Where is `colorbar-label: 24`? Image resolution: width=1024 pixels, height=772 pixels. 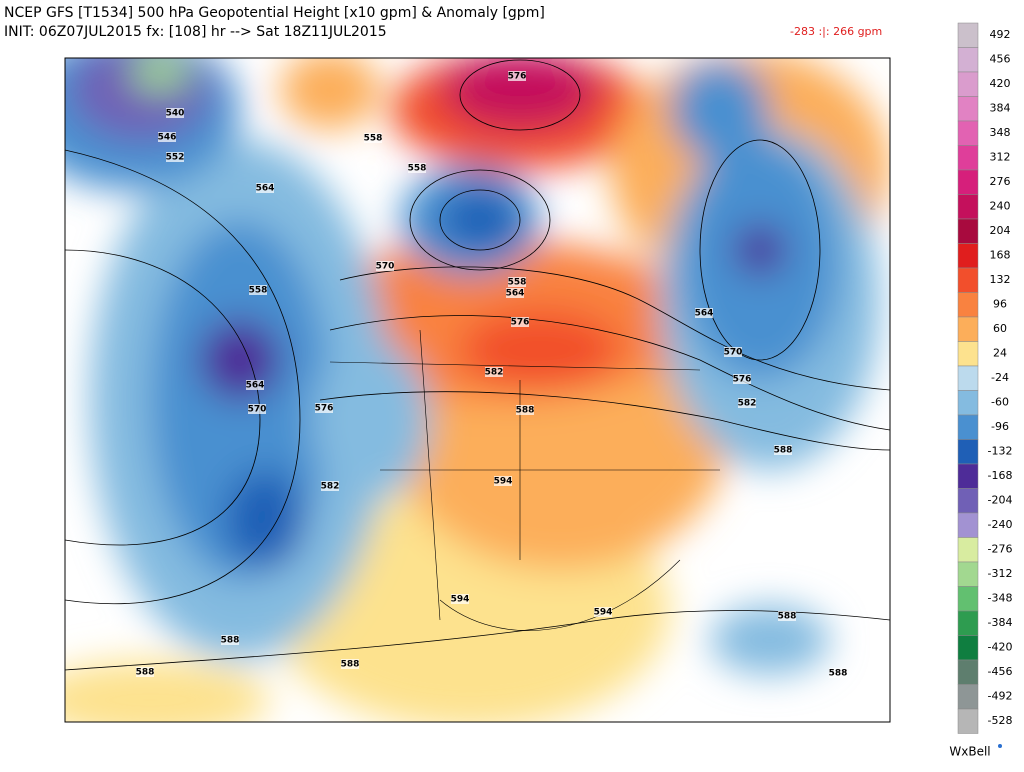
colorbar-label: 24 is located at coordinates (1000, 353).